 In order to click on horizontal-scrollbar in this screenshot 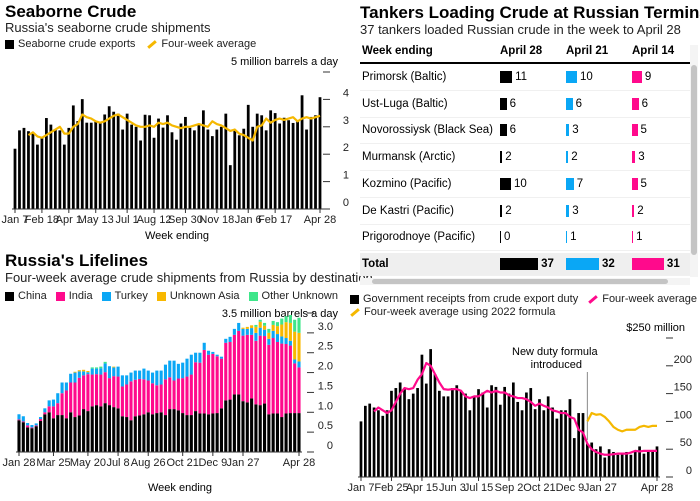, I will do `click(525, 281)`.